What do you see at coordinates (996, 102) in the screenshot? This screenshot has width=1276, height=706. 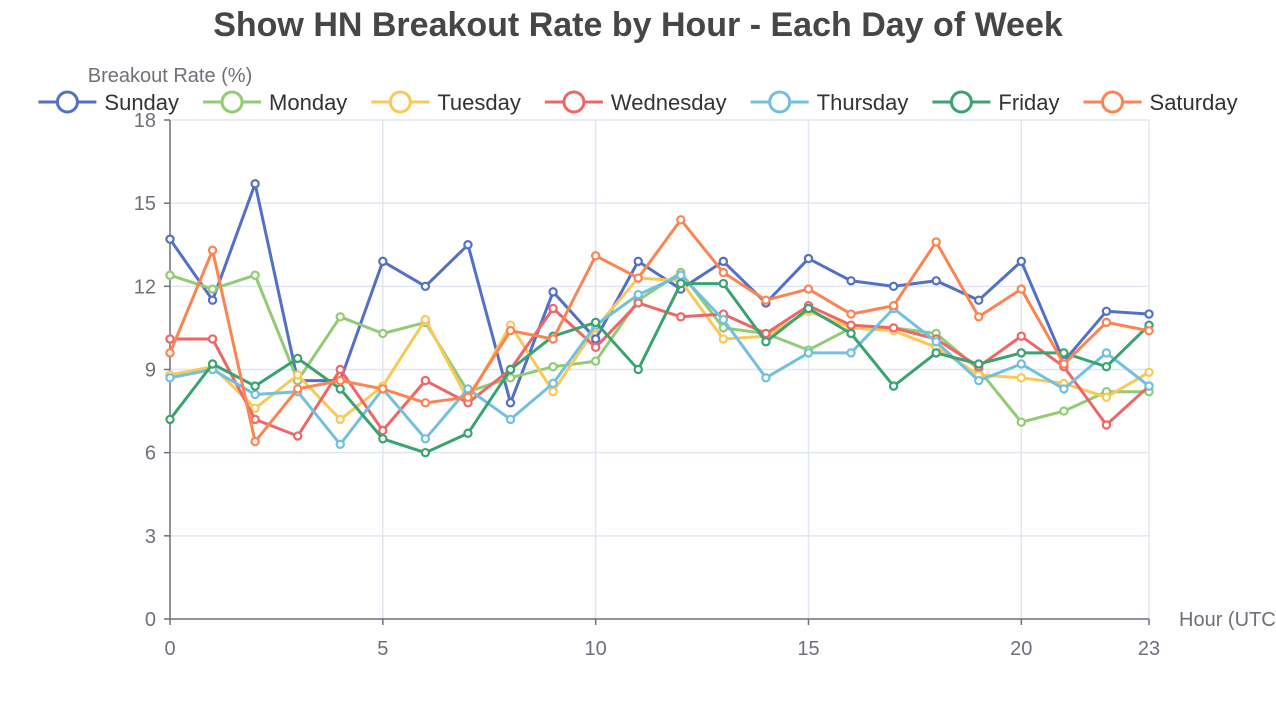 I see `legend-item-friday: Friday` at bounding box center [996, 102].